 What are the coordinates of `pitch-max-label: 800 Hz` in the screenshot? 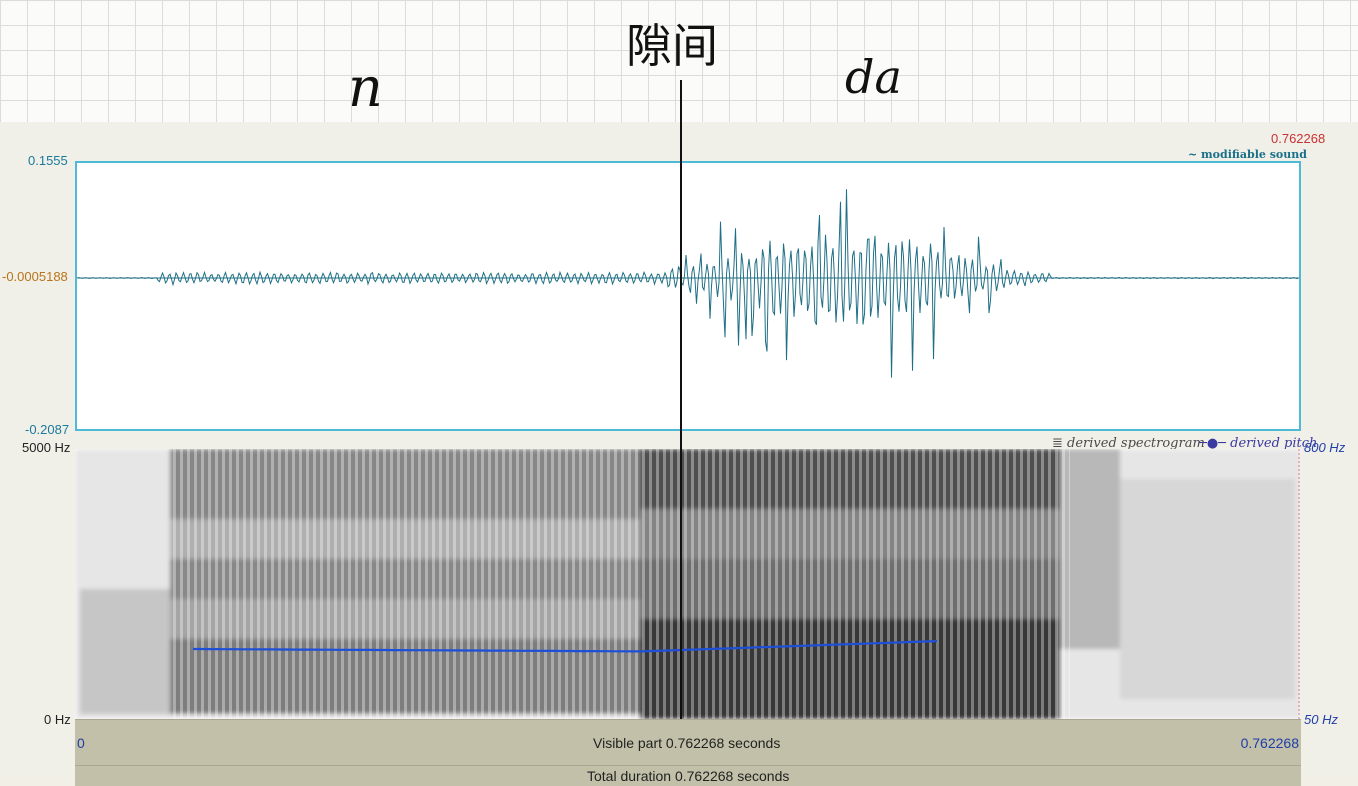 It's located at (1325, 447).